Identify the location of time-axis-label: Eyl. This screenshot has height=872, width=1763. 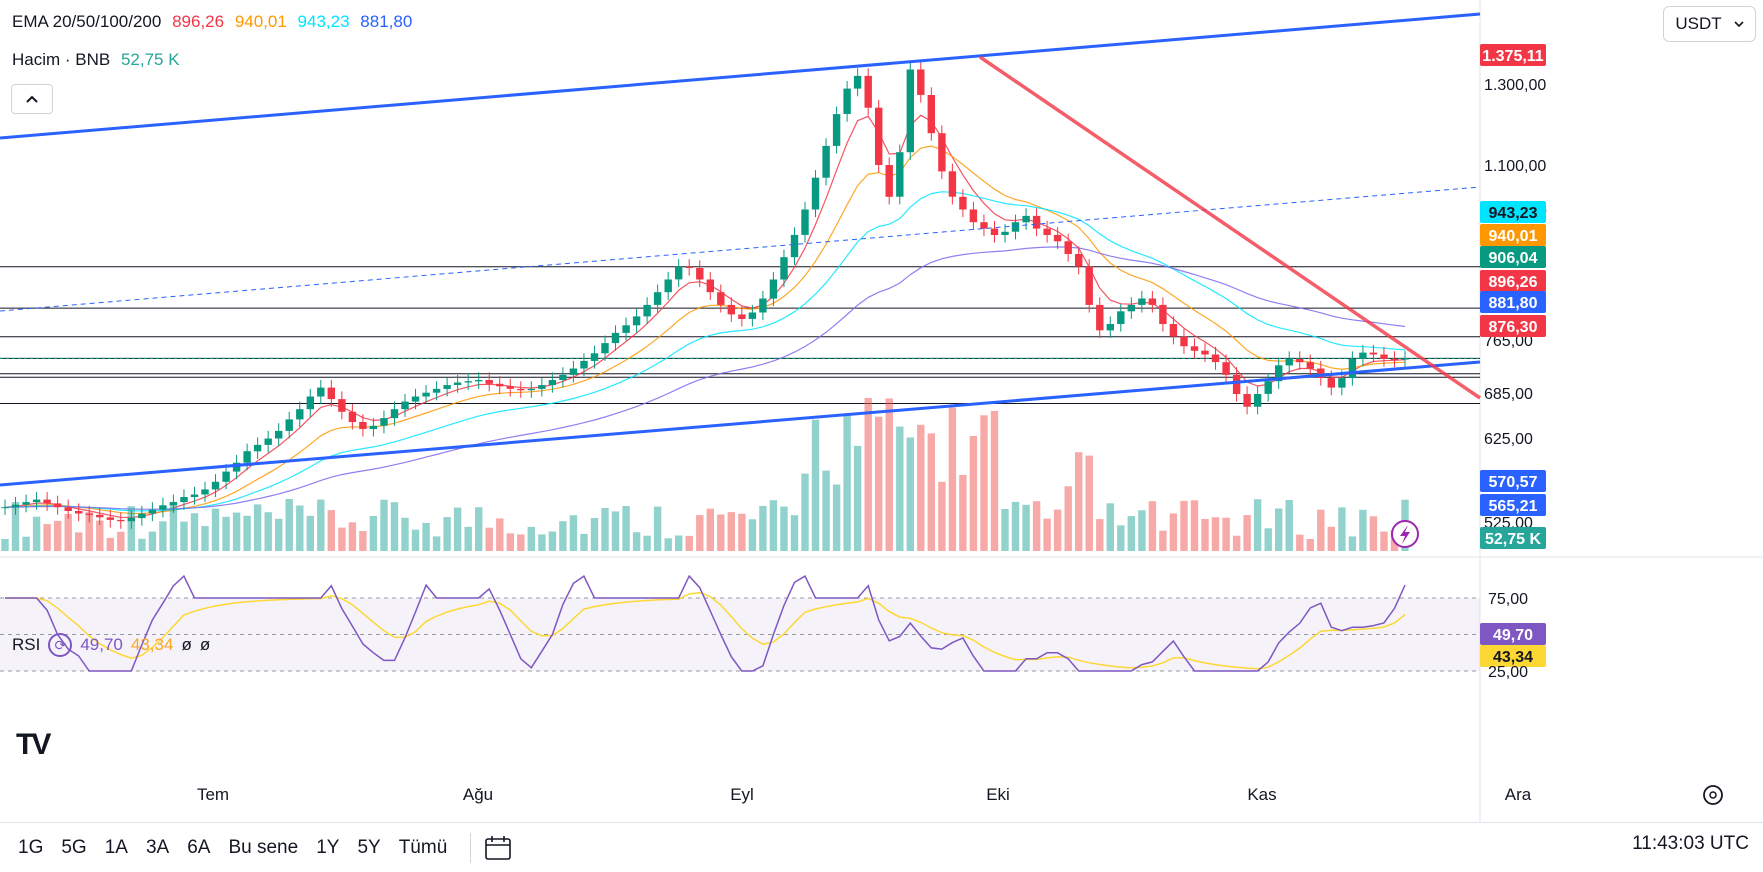
(742, 794).